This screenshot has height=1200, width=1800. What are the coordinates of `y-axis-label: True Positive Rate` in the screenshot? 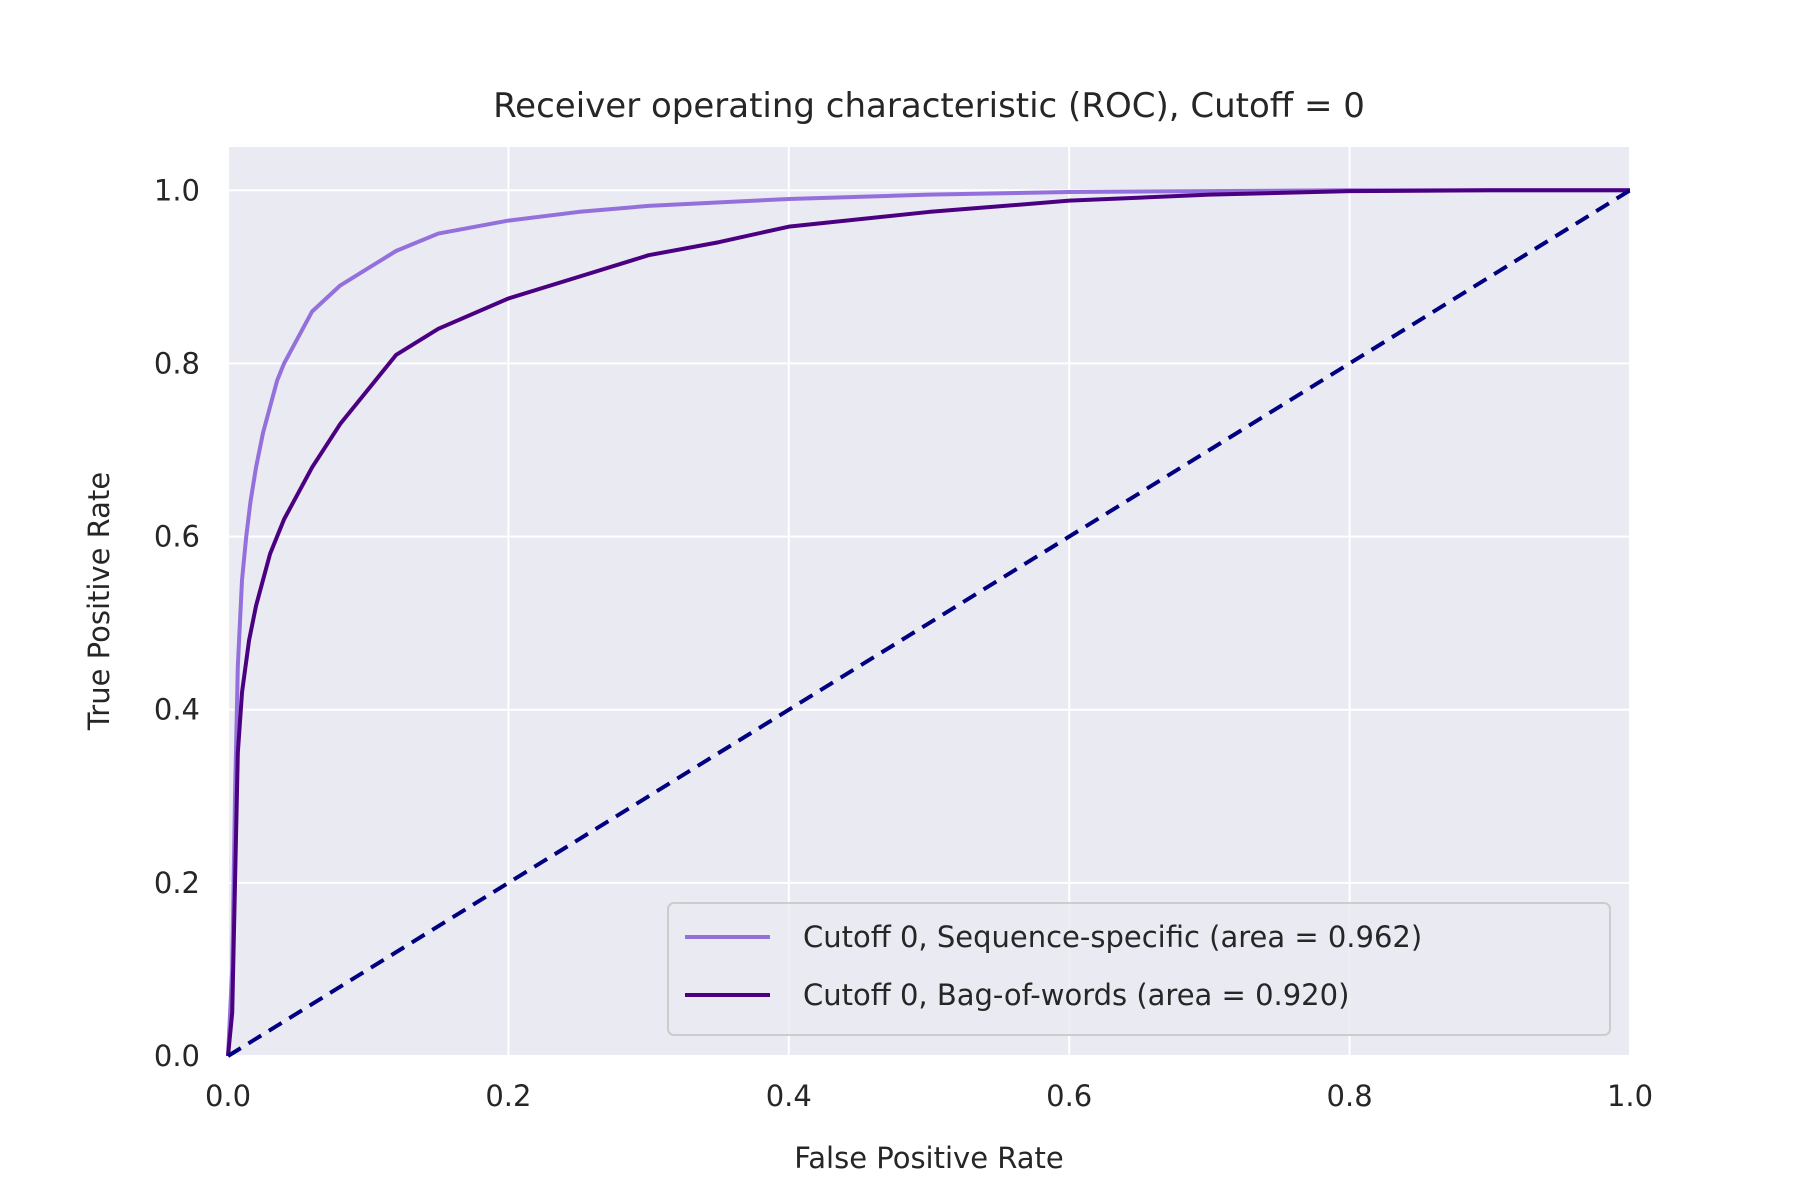 It's located at (99, 601).